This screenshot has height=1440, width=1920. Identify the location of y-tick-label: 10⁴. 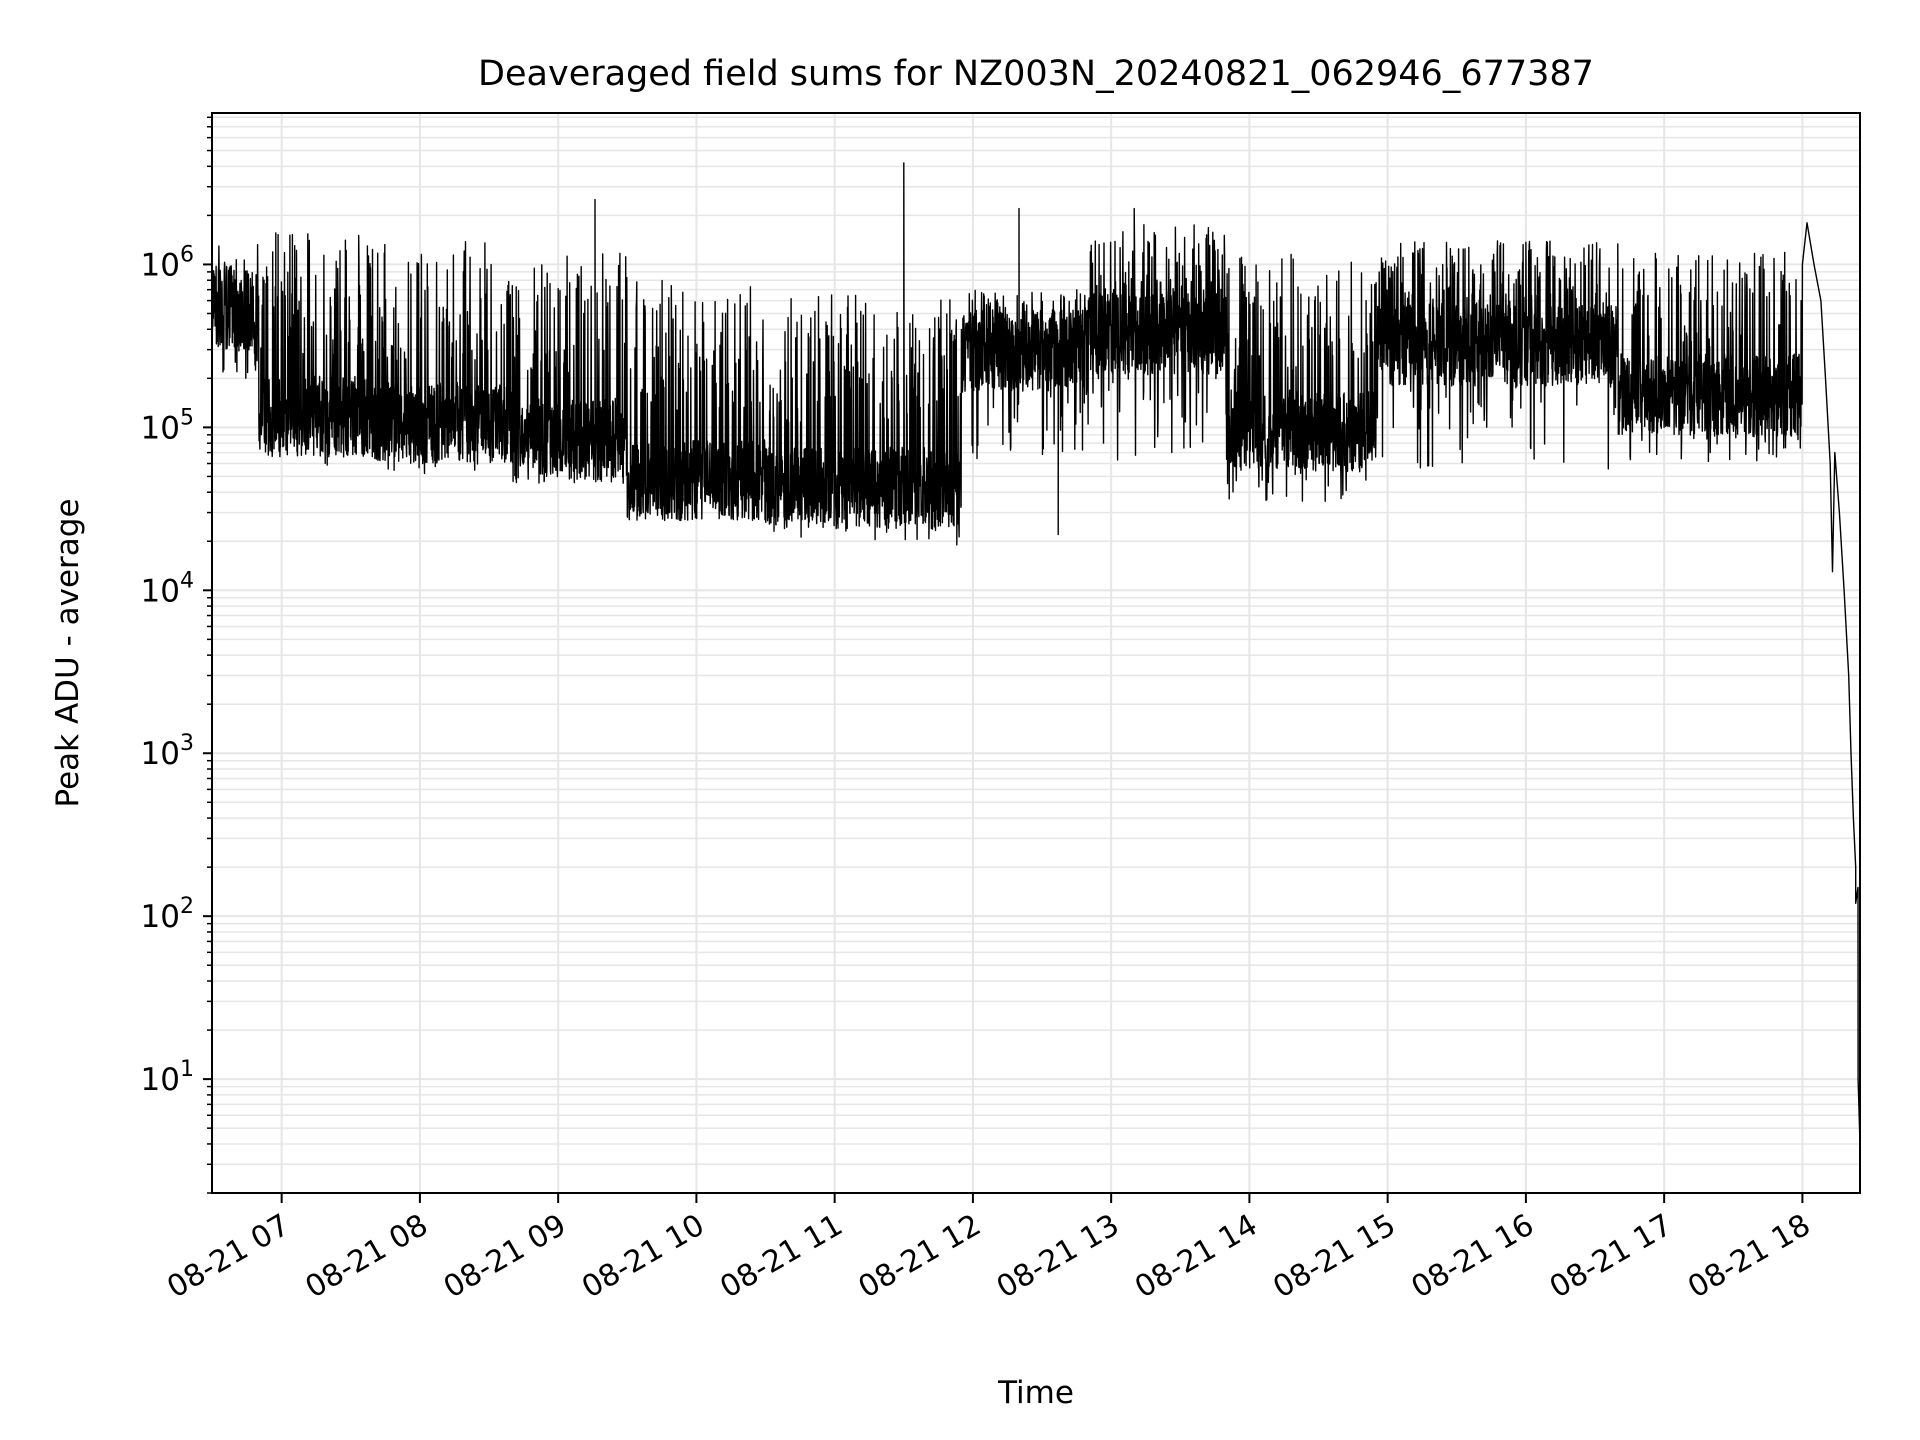
(167, 588).